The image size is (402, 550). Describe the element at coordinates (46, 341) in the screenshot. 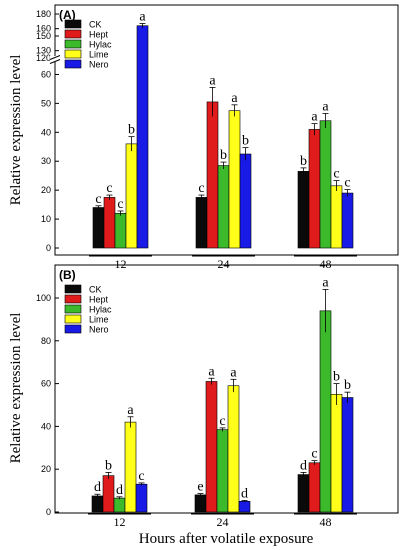

I see `y-tick-label: 80` at that location.